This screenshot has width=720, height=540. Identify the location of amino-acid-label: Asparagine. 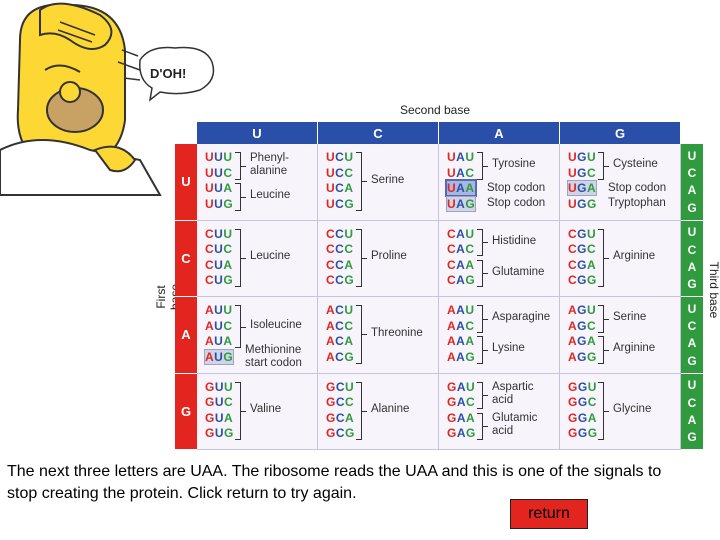
(521, 317).